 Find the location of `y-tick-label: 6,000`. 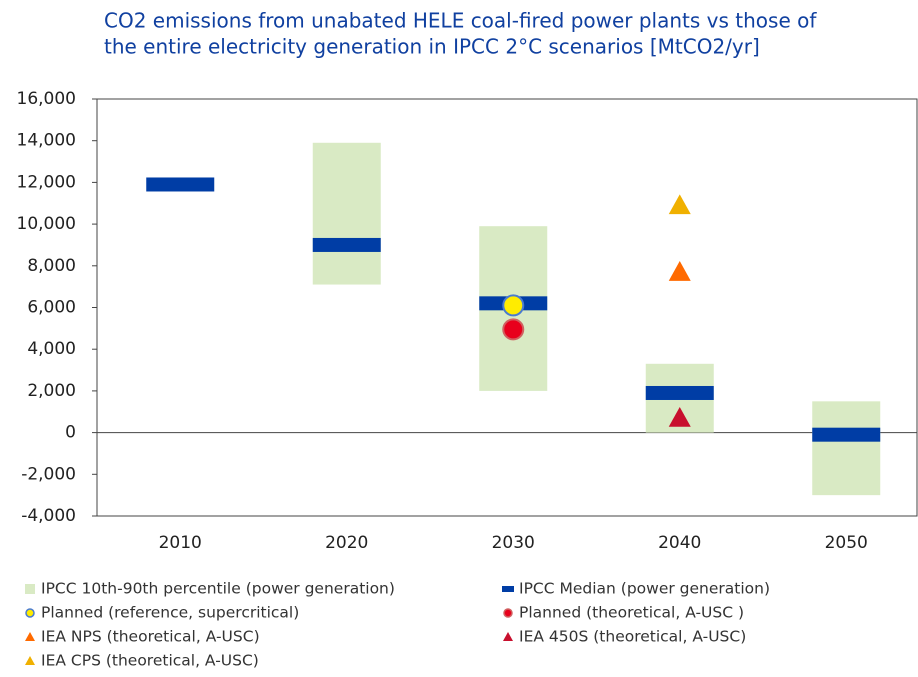

y-tick-label: 6,000 is located at coordinates (51, 308).